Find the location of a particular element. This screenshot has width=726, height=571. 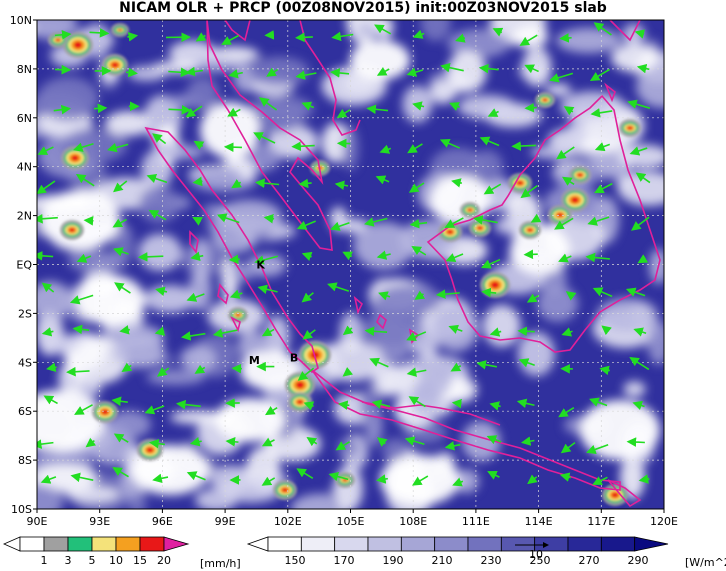

x-tick-label: 108E is located at coordinates (413, 521).